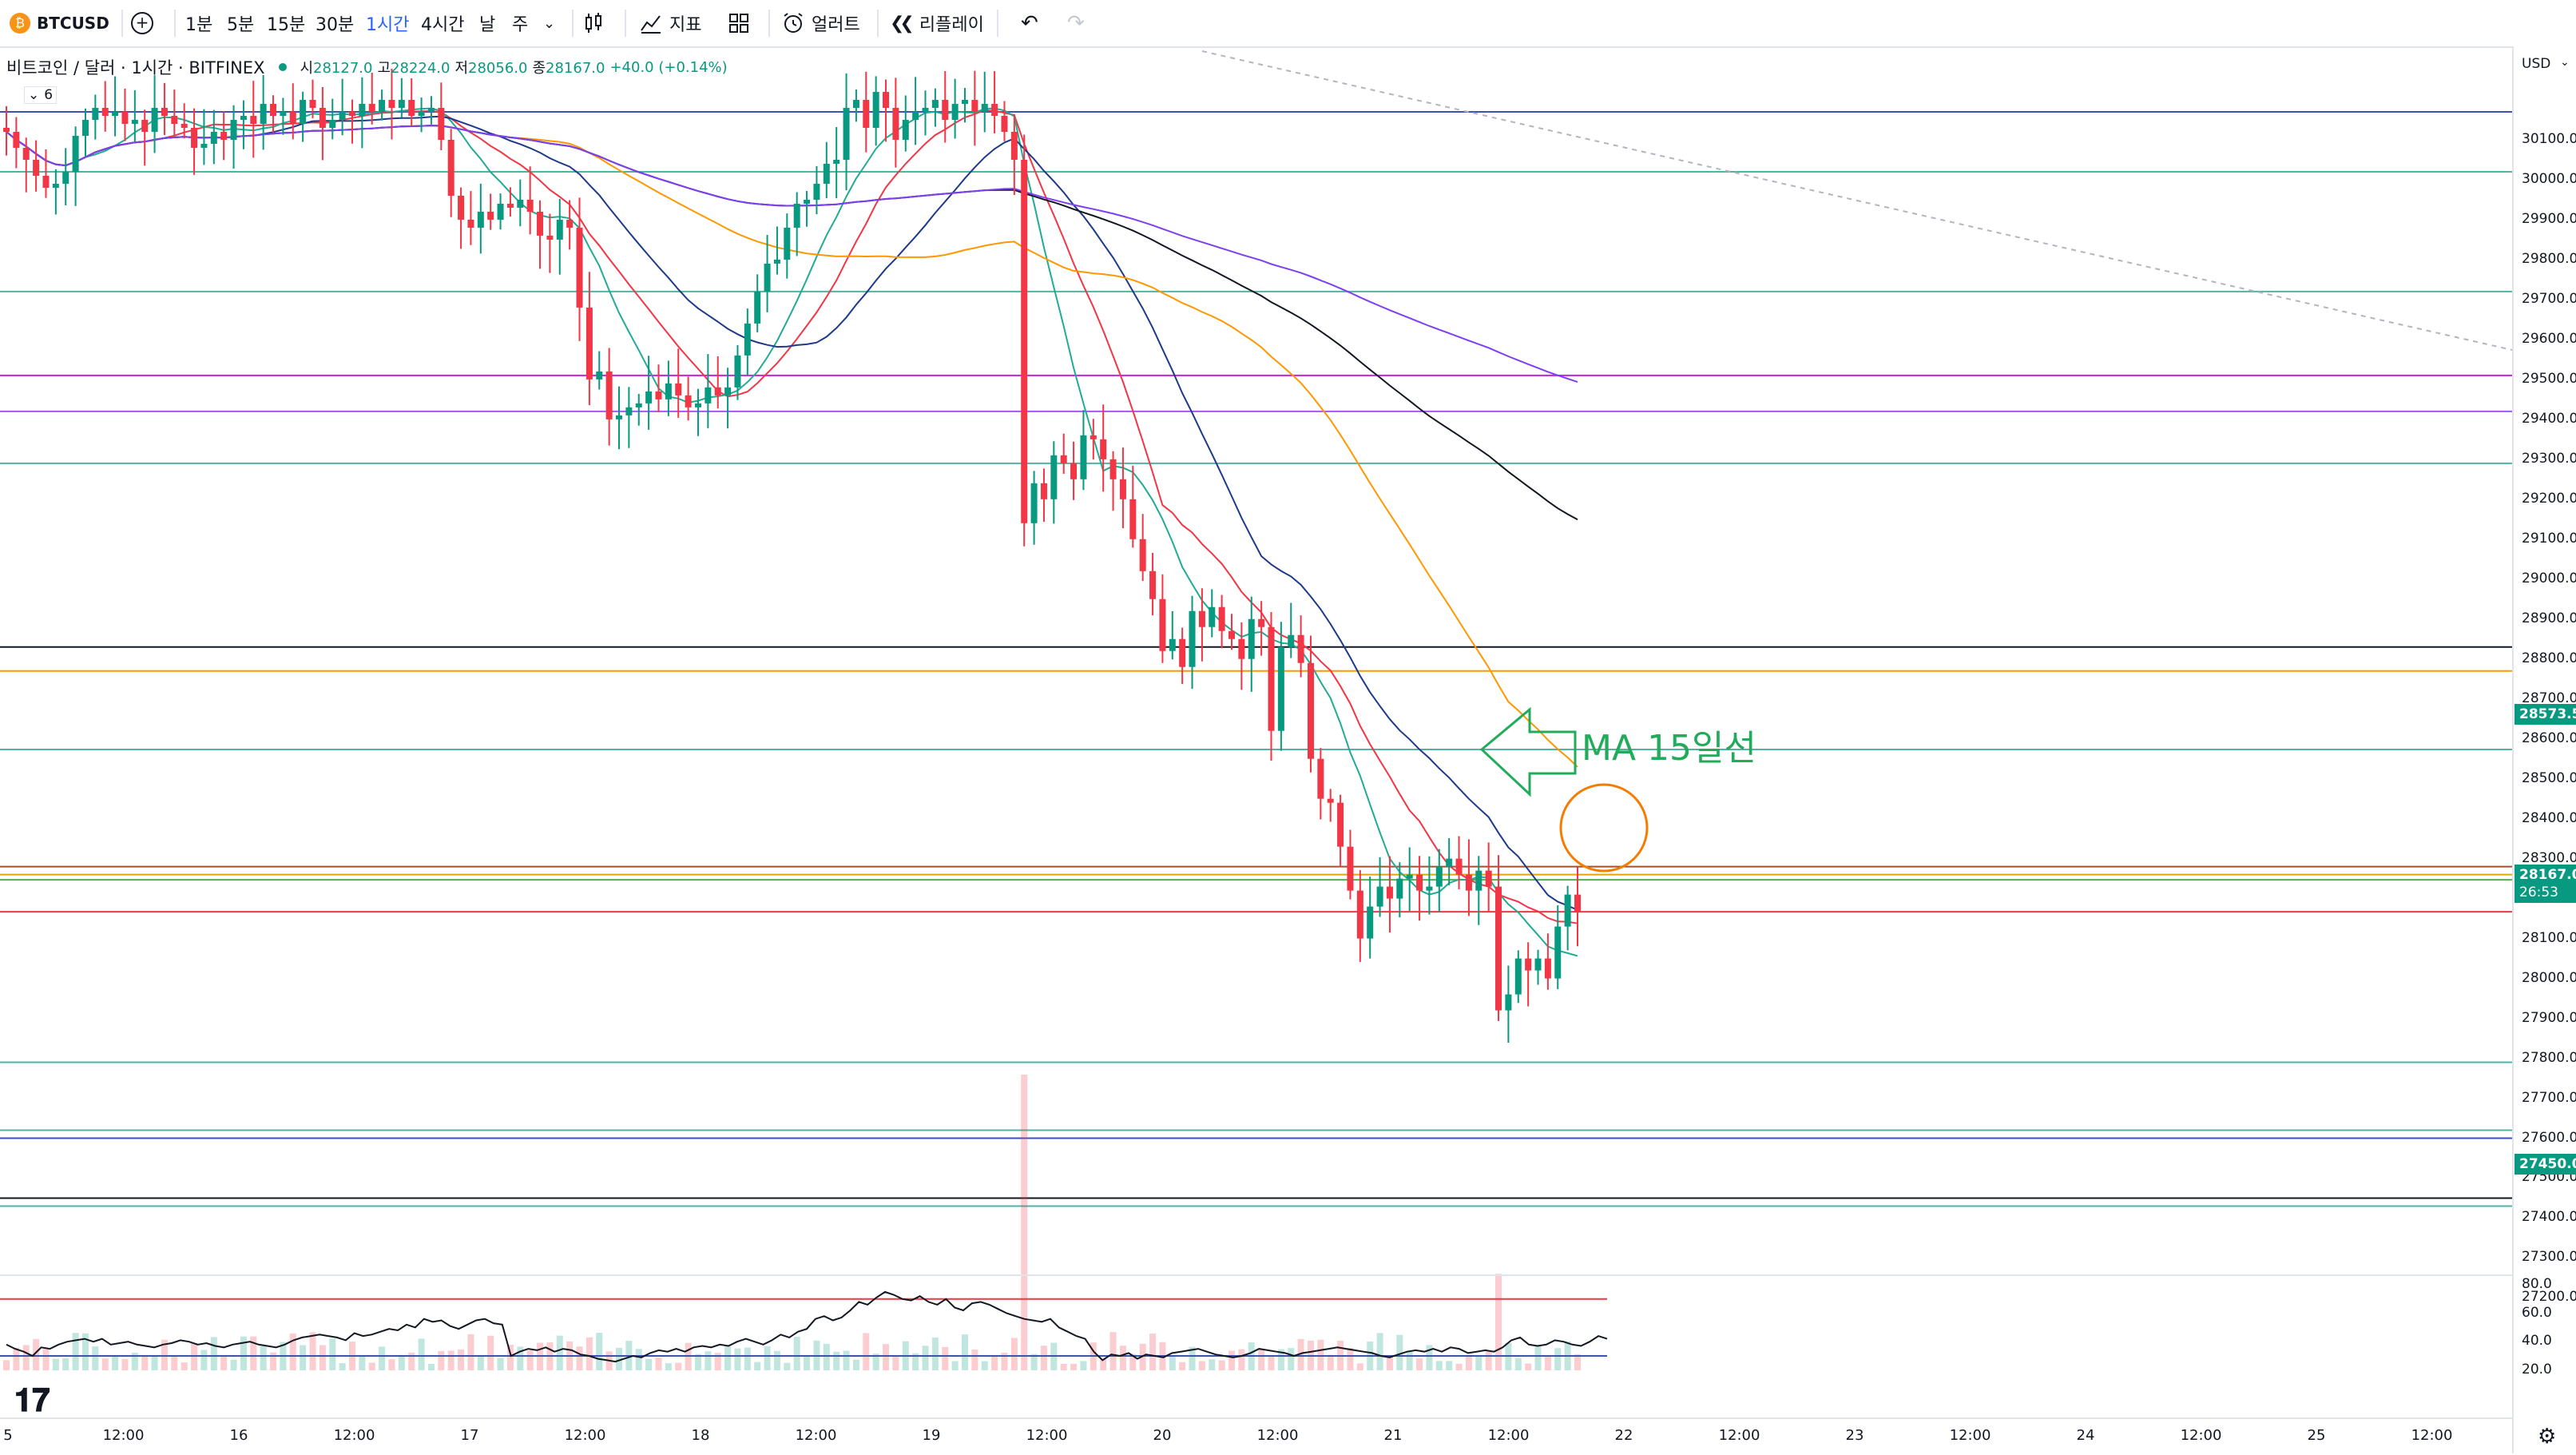 The height and width of the screenshot is (1455, 2576). Describe the element at coordinates (1856, 200) in the screenshot. I see `trend-line` at that location.